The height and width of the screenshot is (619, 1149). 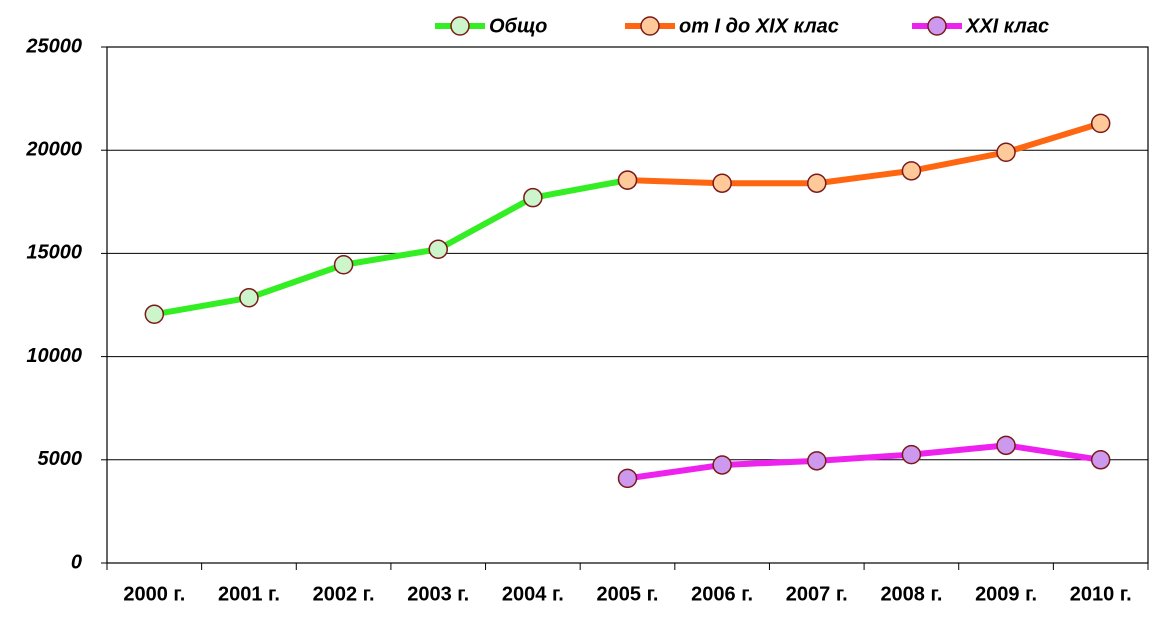 I want to click on x-tick-label: 2004 г., so click(x=533, y=594).